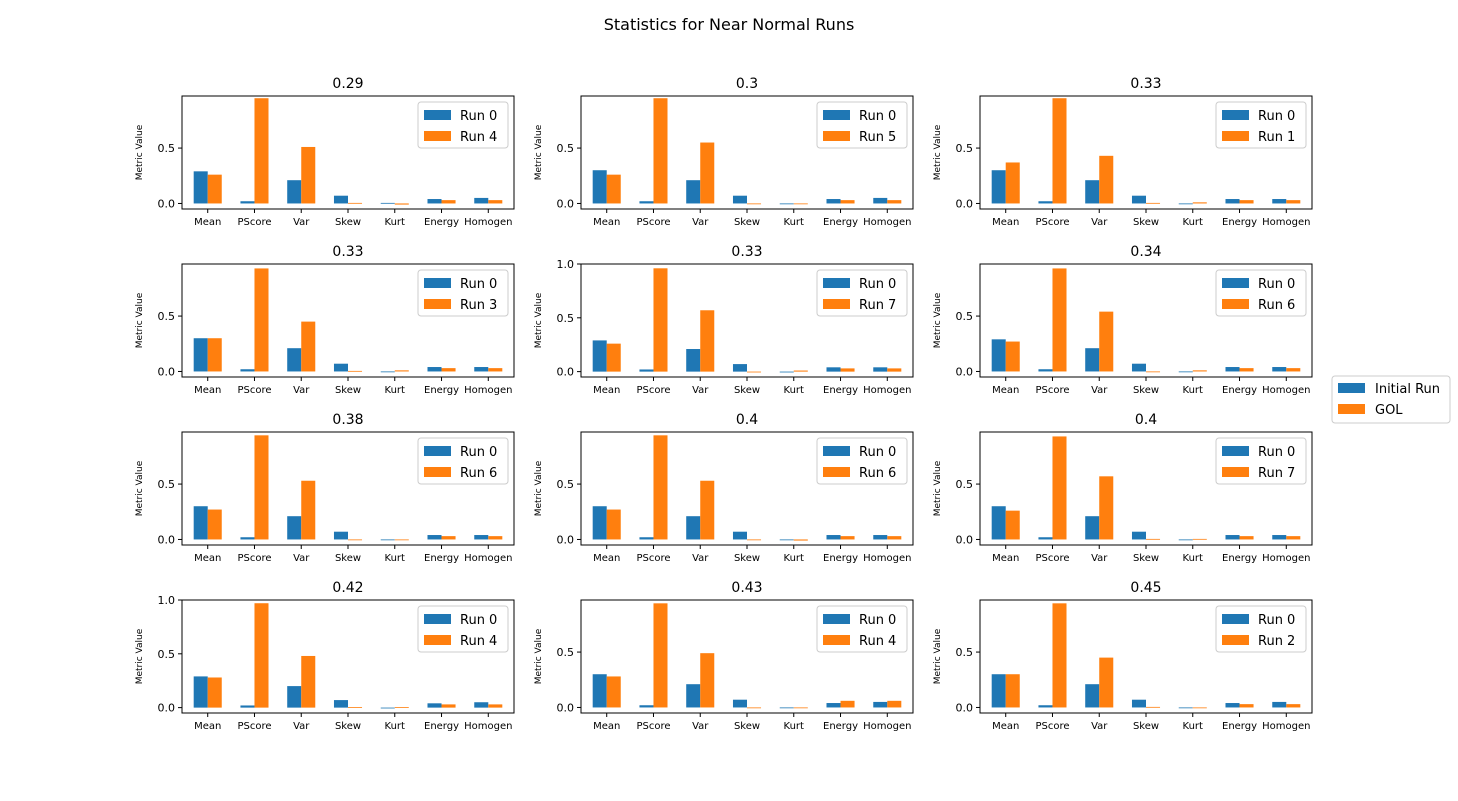 This screenshot has width=1458, height=801. What do you see at coordinates (1276, 641) in the screenshot?
I see `legend-label: Run 2` at bounding box center [1276, 641].